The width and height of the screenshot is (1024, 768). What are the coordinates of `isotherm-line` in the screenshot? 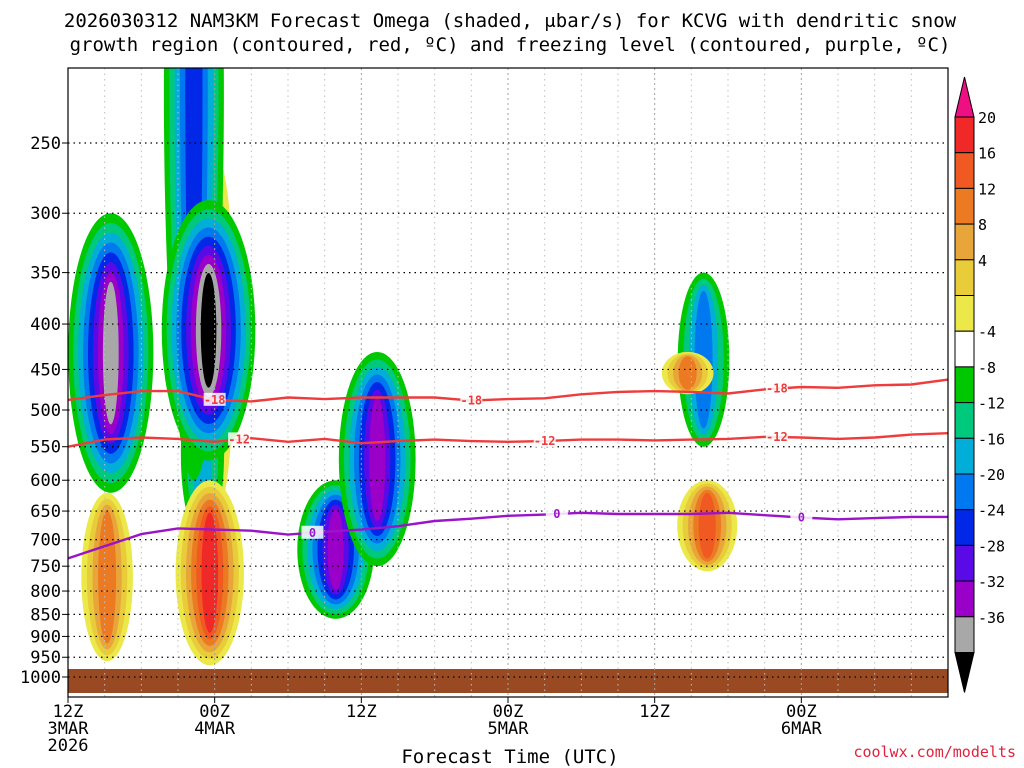 It's located at (508, 440).